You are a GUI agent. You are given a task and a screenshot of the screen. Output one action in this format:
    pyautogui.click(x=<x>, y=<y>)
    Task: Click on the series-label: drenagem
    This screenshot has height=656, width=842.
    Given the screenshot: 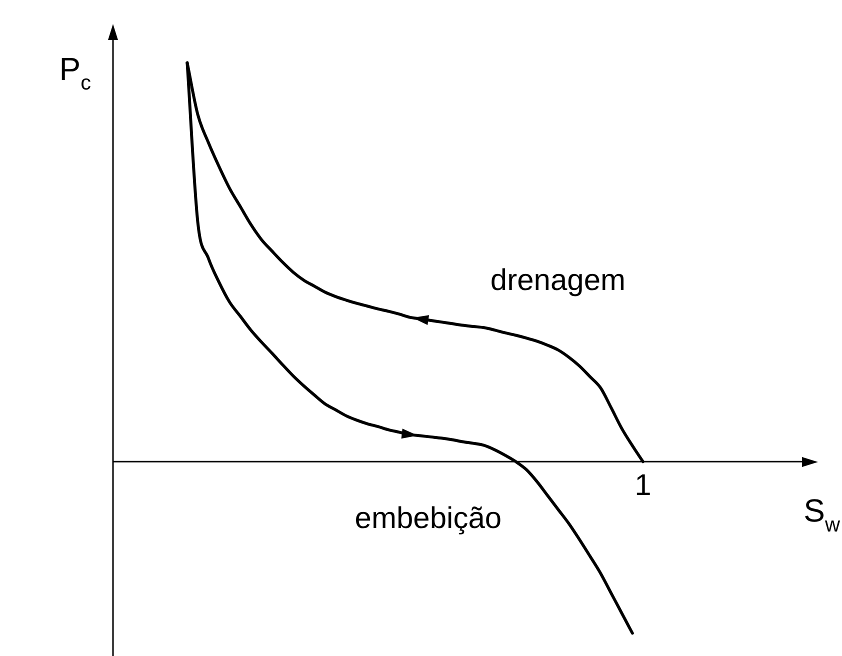 What is the action you would take?
    pyautogui.click(x=558, y=281)
    